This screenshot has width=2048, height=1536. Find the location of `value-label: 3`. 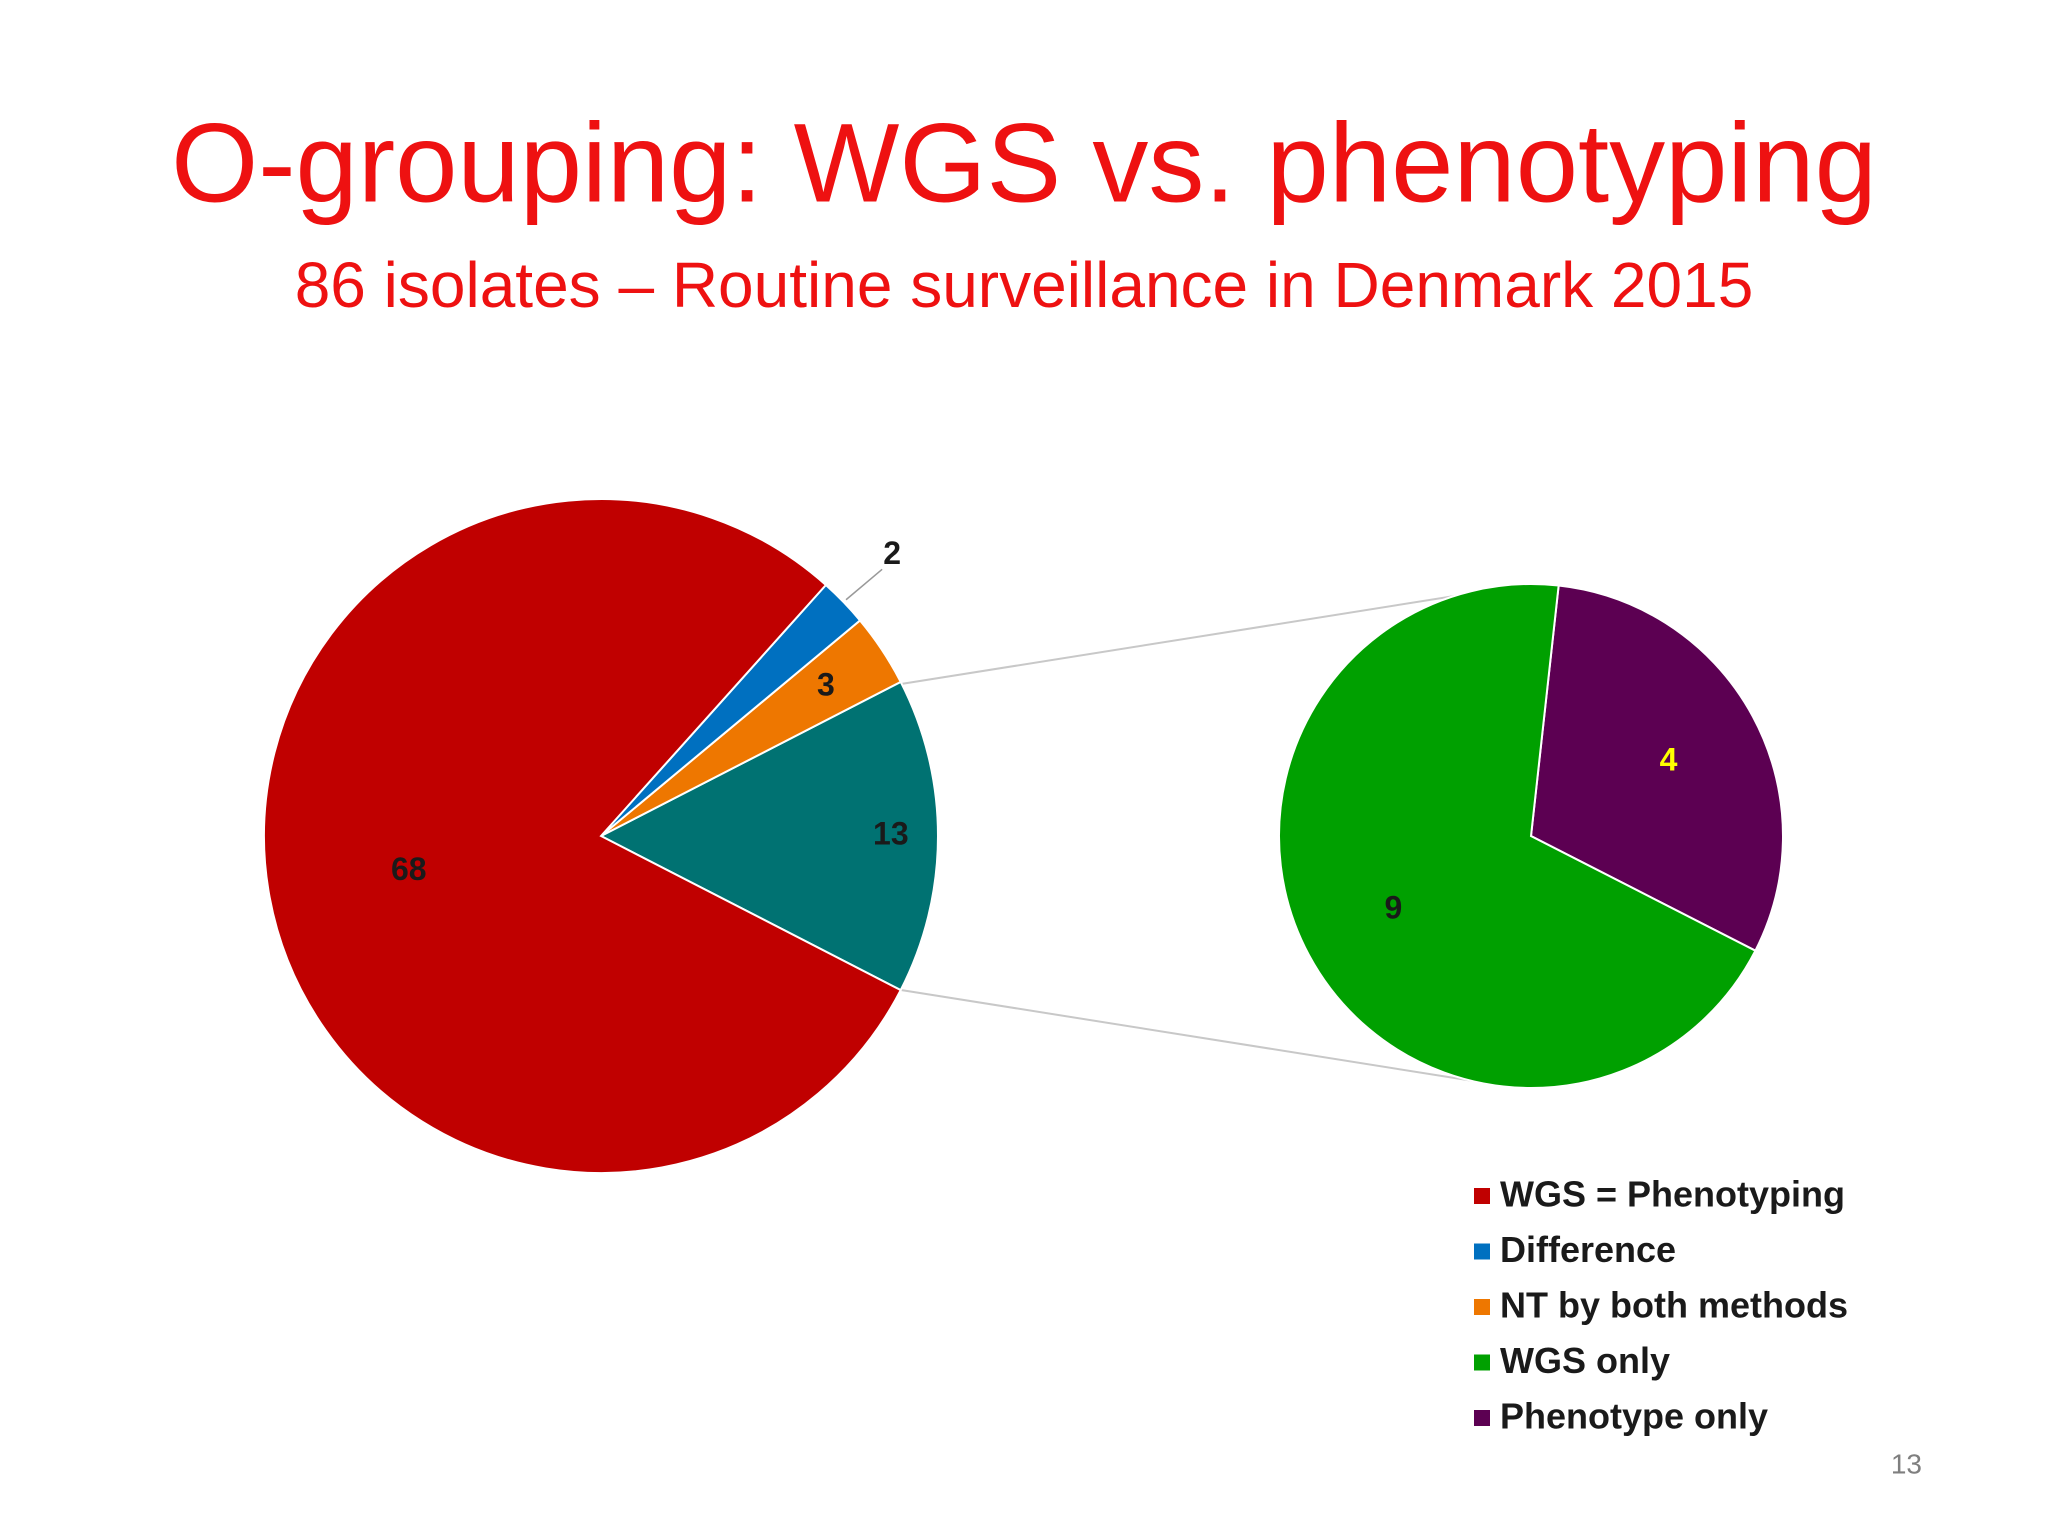

value-label: 3 is located at coordinates (826, 685).